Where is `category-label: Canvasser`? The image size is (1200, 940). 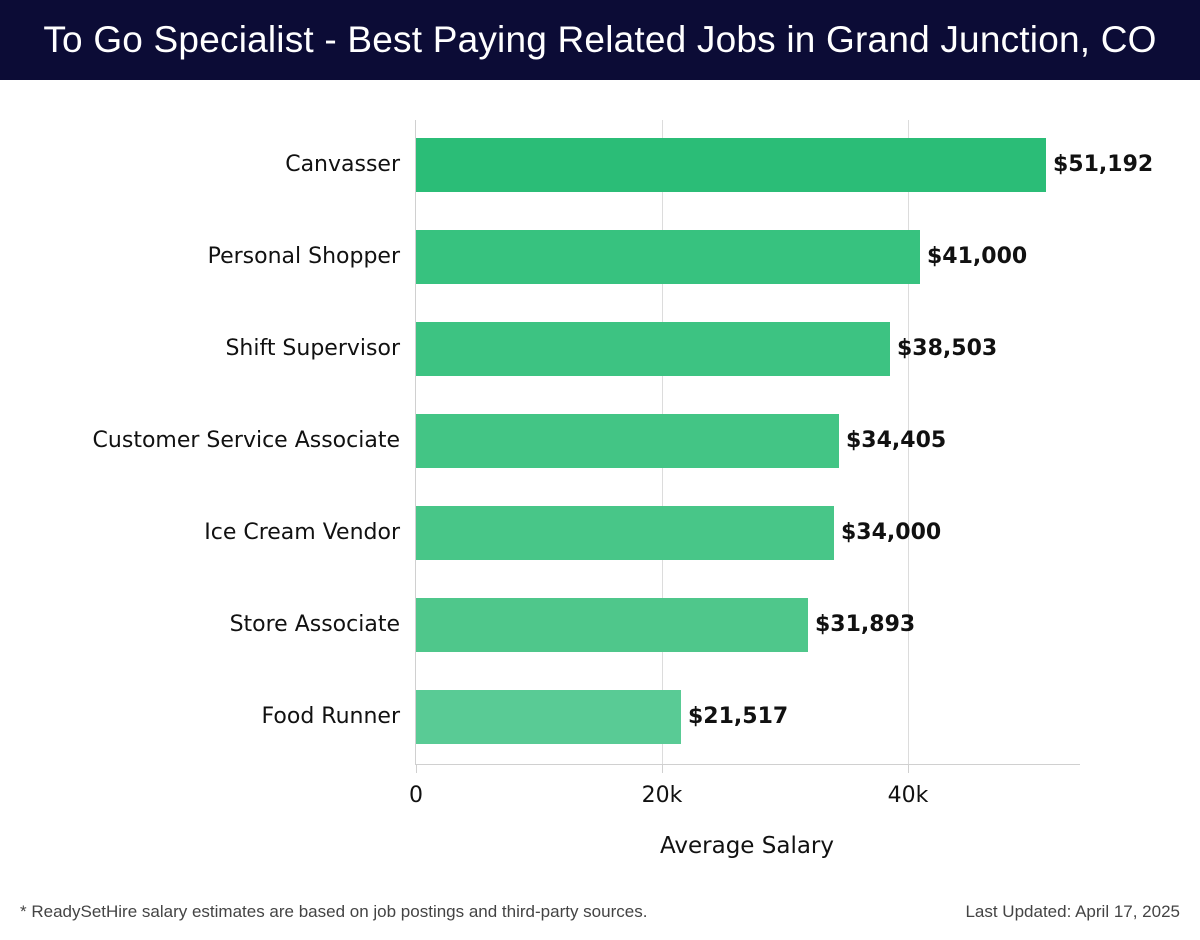 category-label: Canvasser is located at coordinates (342, 164).